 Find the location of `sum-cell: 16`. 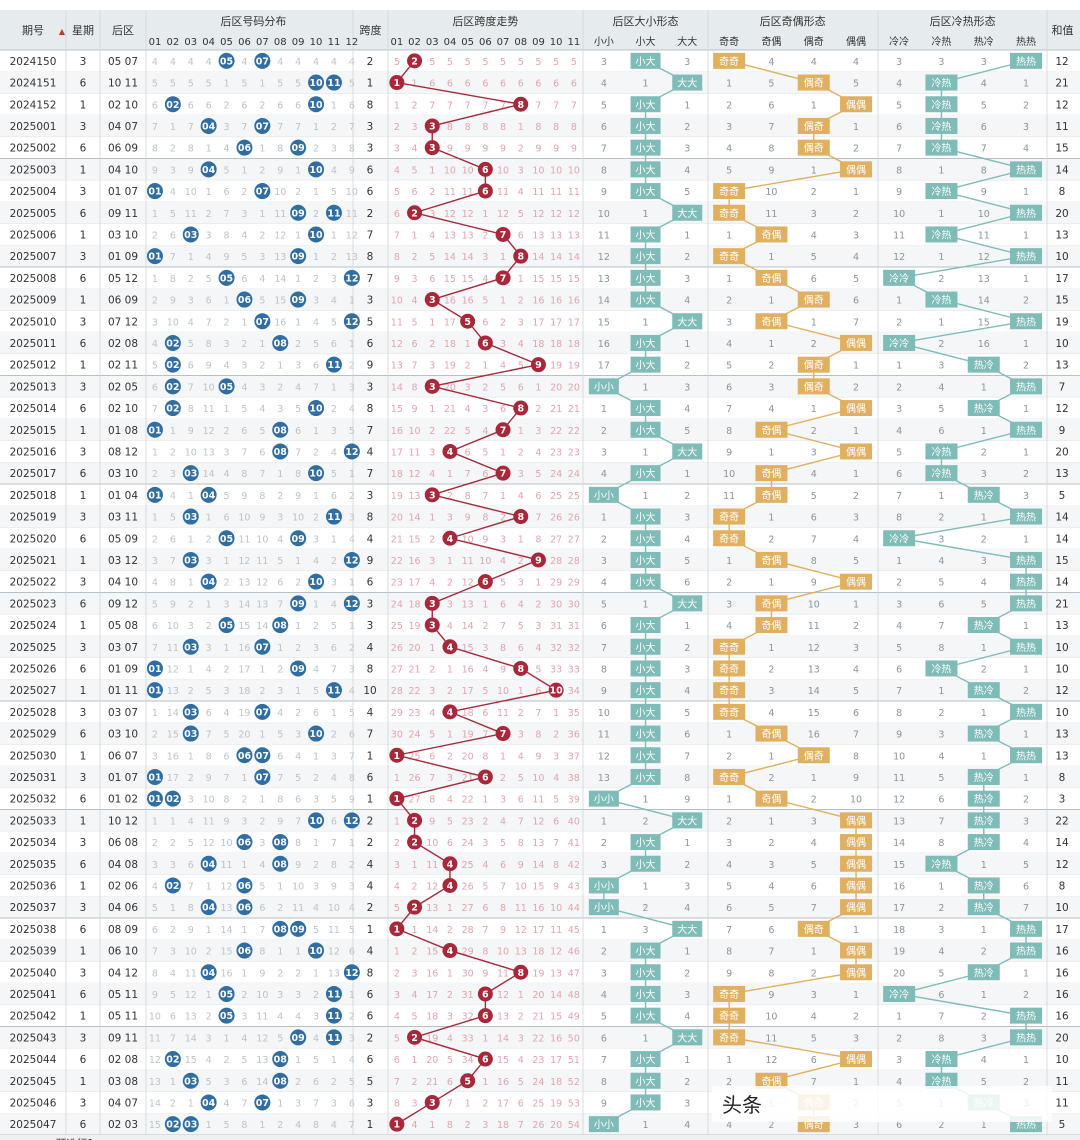

sum-cell: 16 is located at coordinates (1062, 1017).